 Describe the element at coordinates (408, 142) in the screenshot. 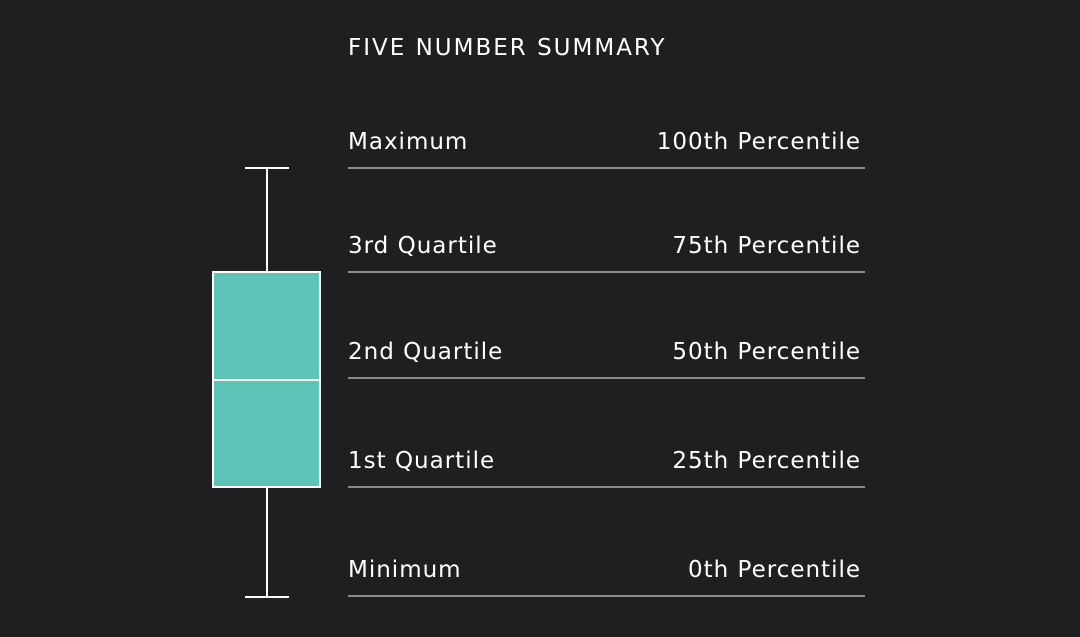

I see `row-label: Maximum` at that location.